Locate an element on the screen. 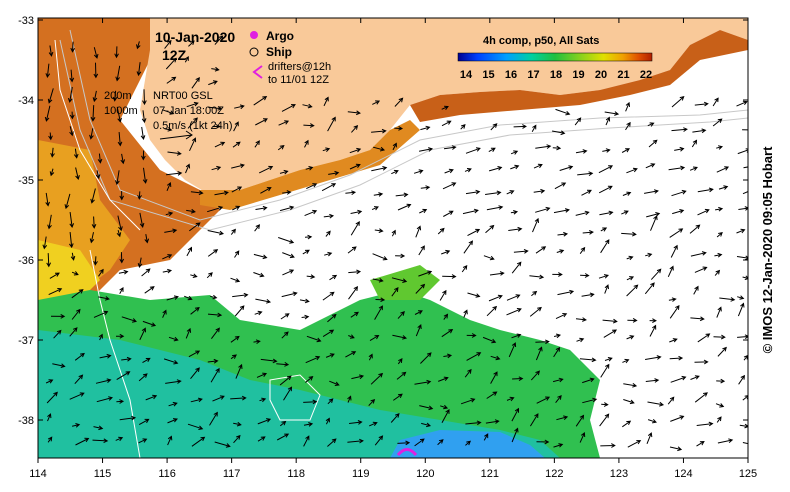 This screenshot has width=790, height=492. colorbar-tick-label: 19 is located at coordinates (578, 75).